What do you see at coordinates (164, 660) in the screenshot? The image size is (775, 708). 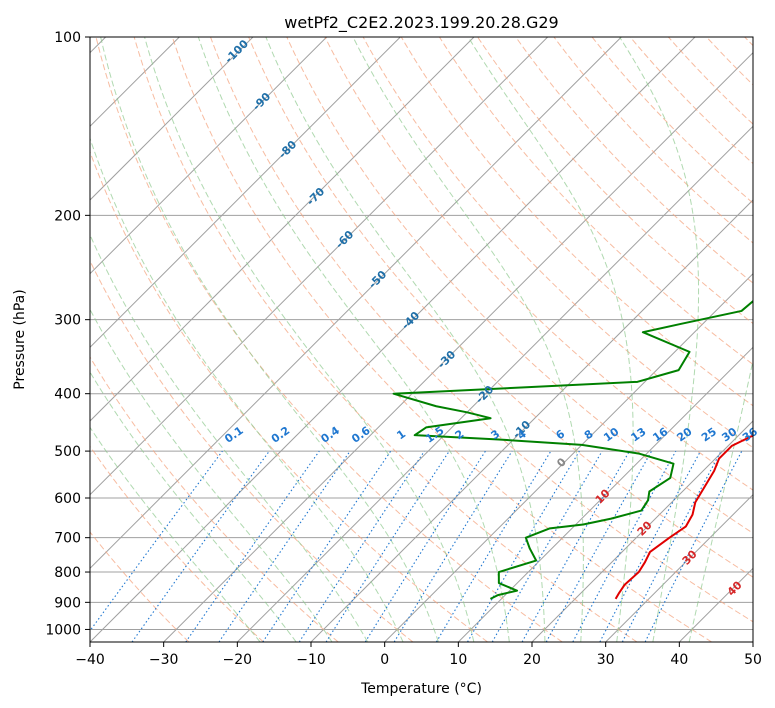 I see `x-tick-label: −30` at bounding box center [164, 660].